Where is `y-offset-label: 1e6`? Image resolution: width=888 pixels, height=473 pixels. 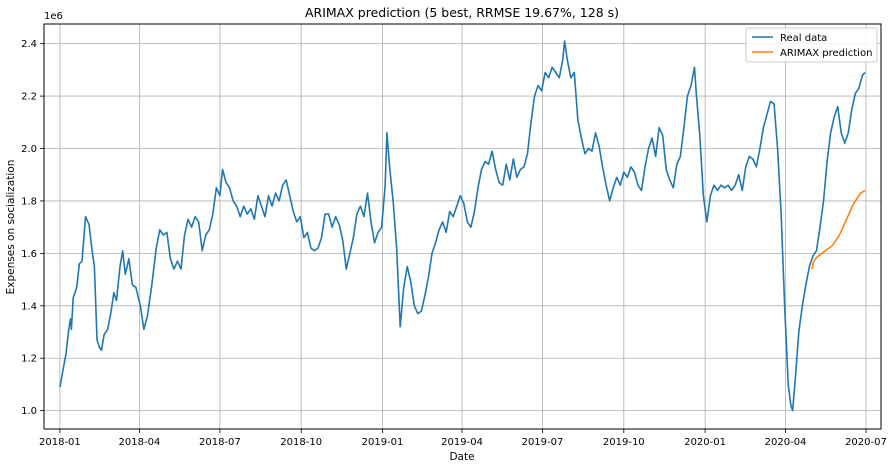
y-offset-label: 1e6 is located at coordinates (53, 16).